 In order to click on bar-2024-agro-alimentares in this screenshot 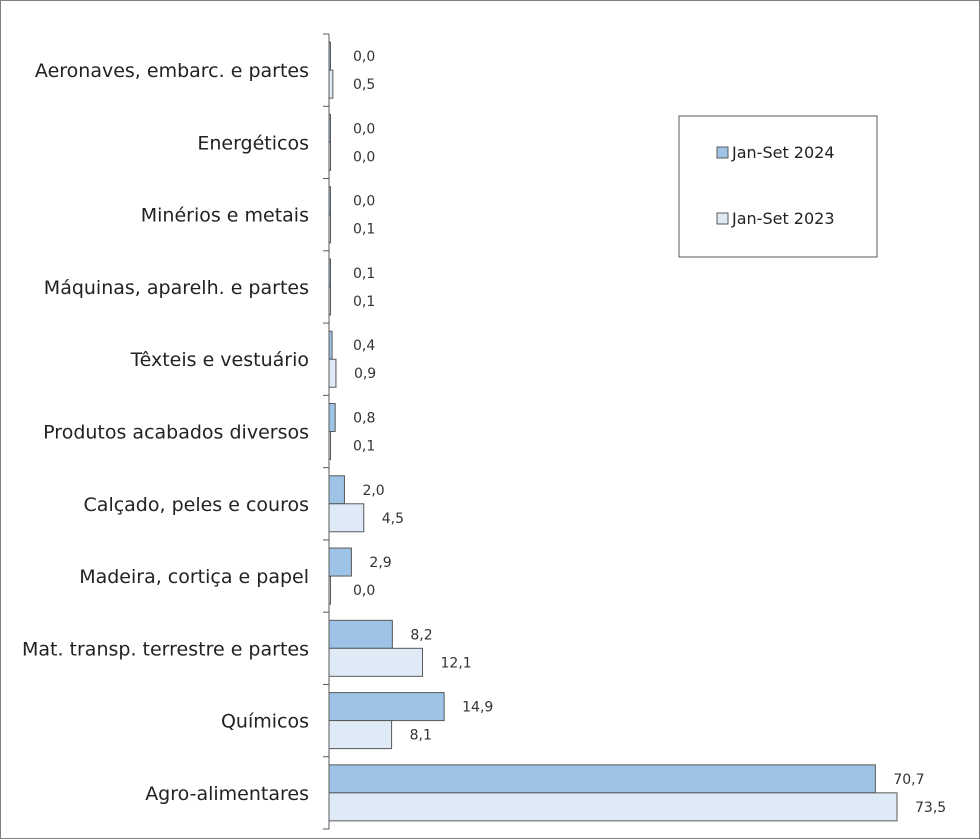, I will do `click(602, 779)`.